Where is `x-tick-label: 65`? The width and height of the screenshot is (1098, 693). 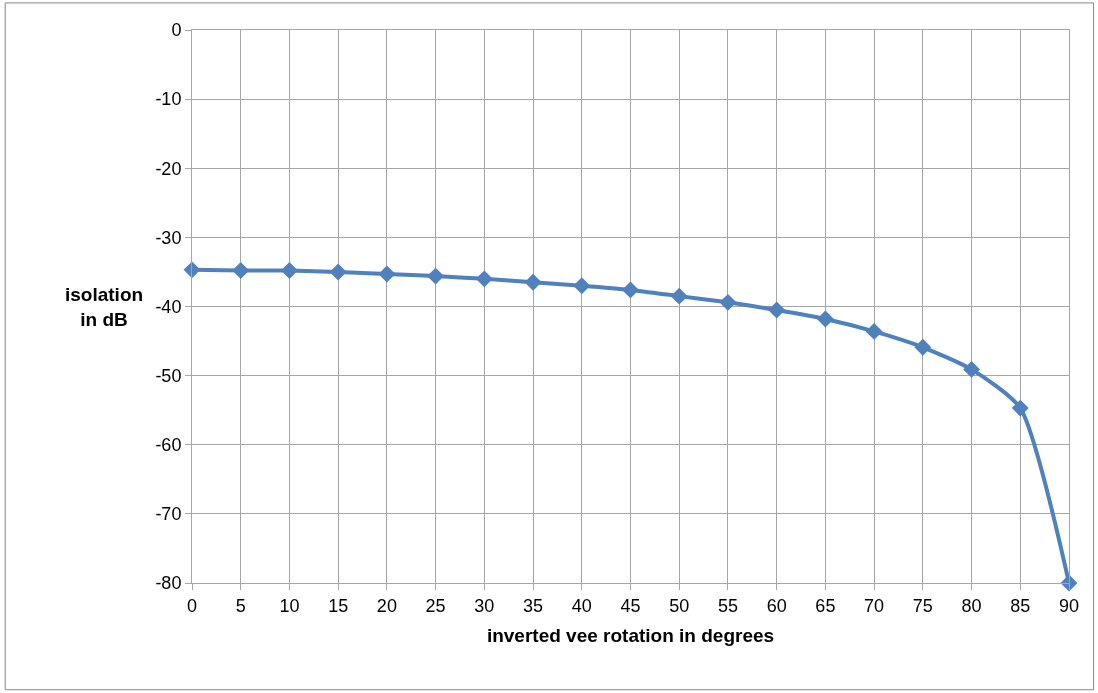
x-tick-label: 65 is located at coordinates (825, 605).